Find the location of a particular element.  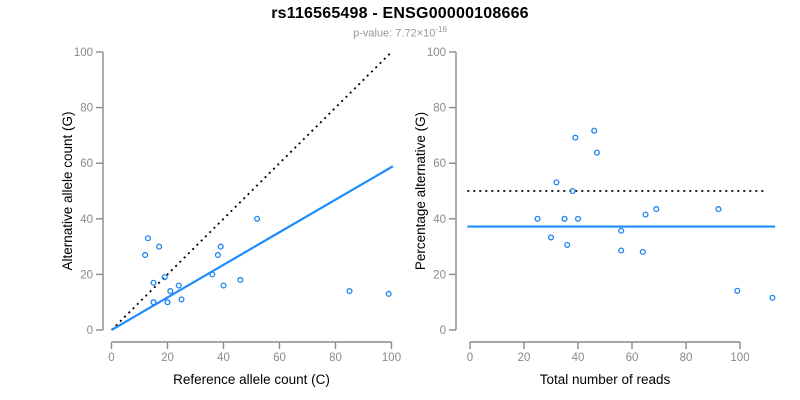

pvalue-exponent: -16 is located at coordinates (441, 29).